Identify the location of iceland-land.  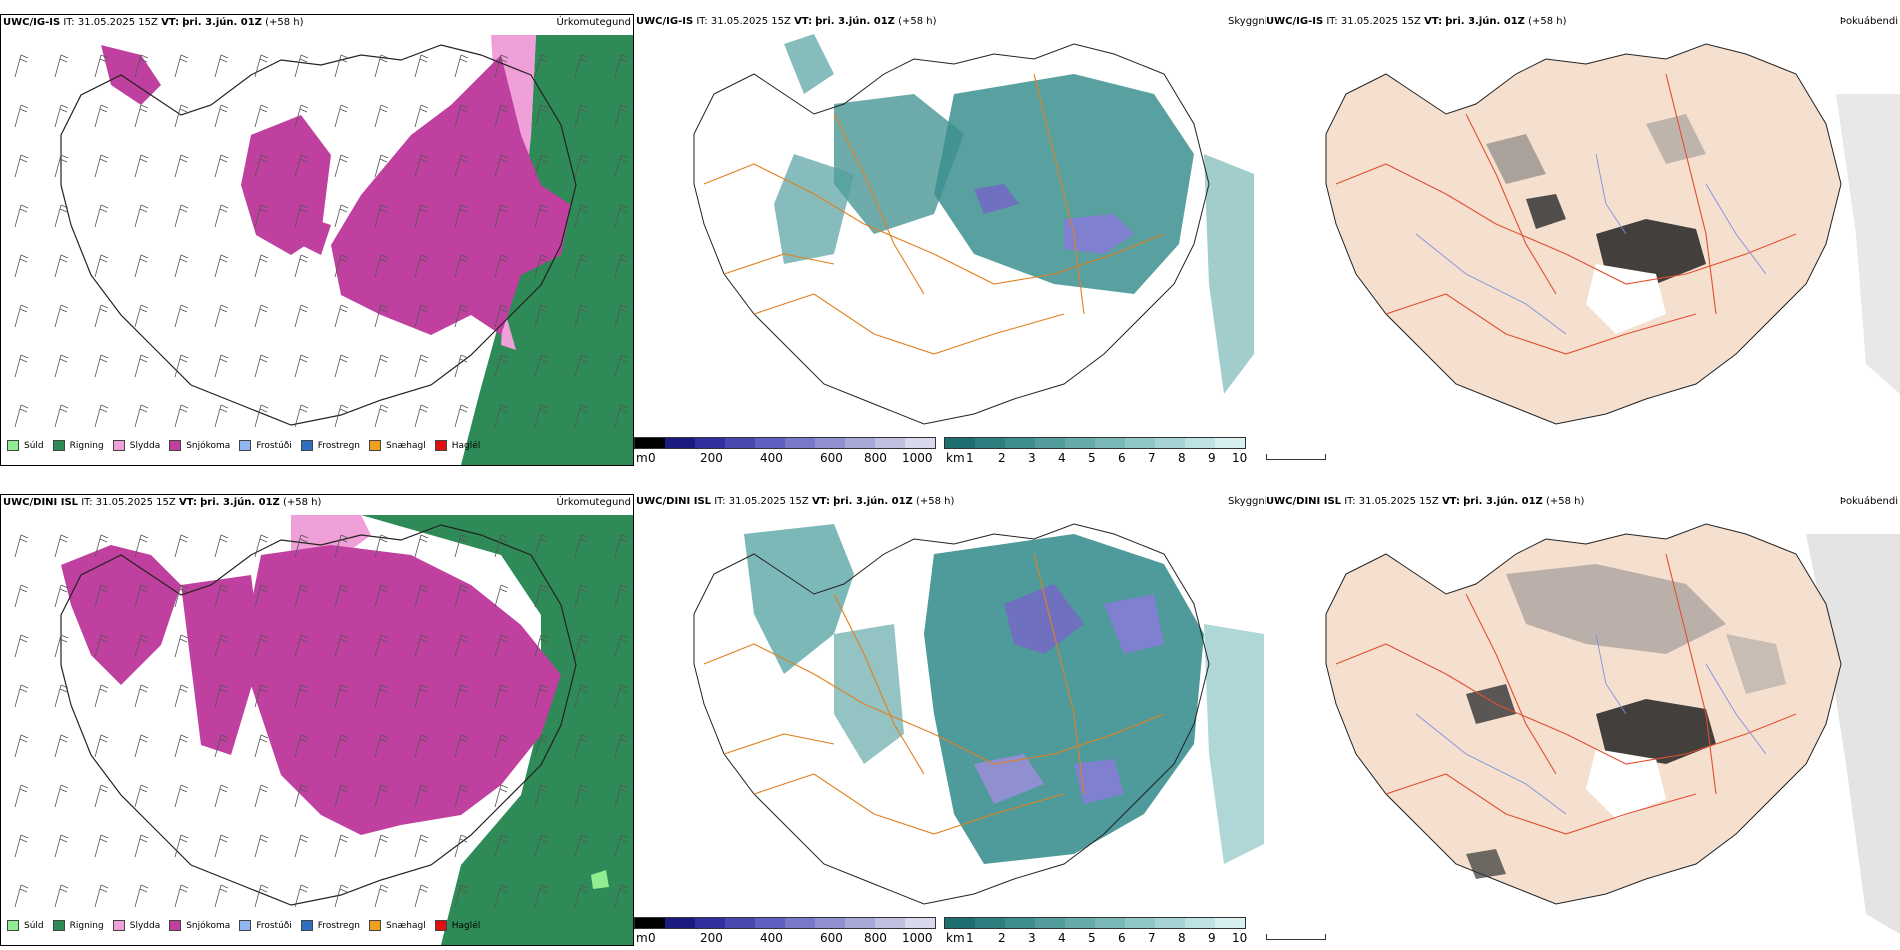
(1583, 234).